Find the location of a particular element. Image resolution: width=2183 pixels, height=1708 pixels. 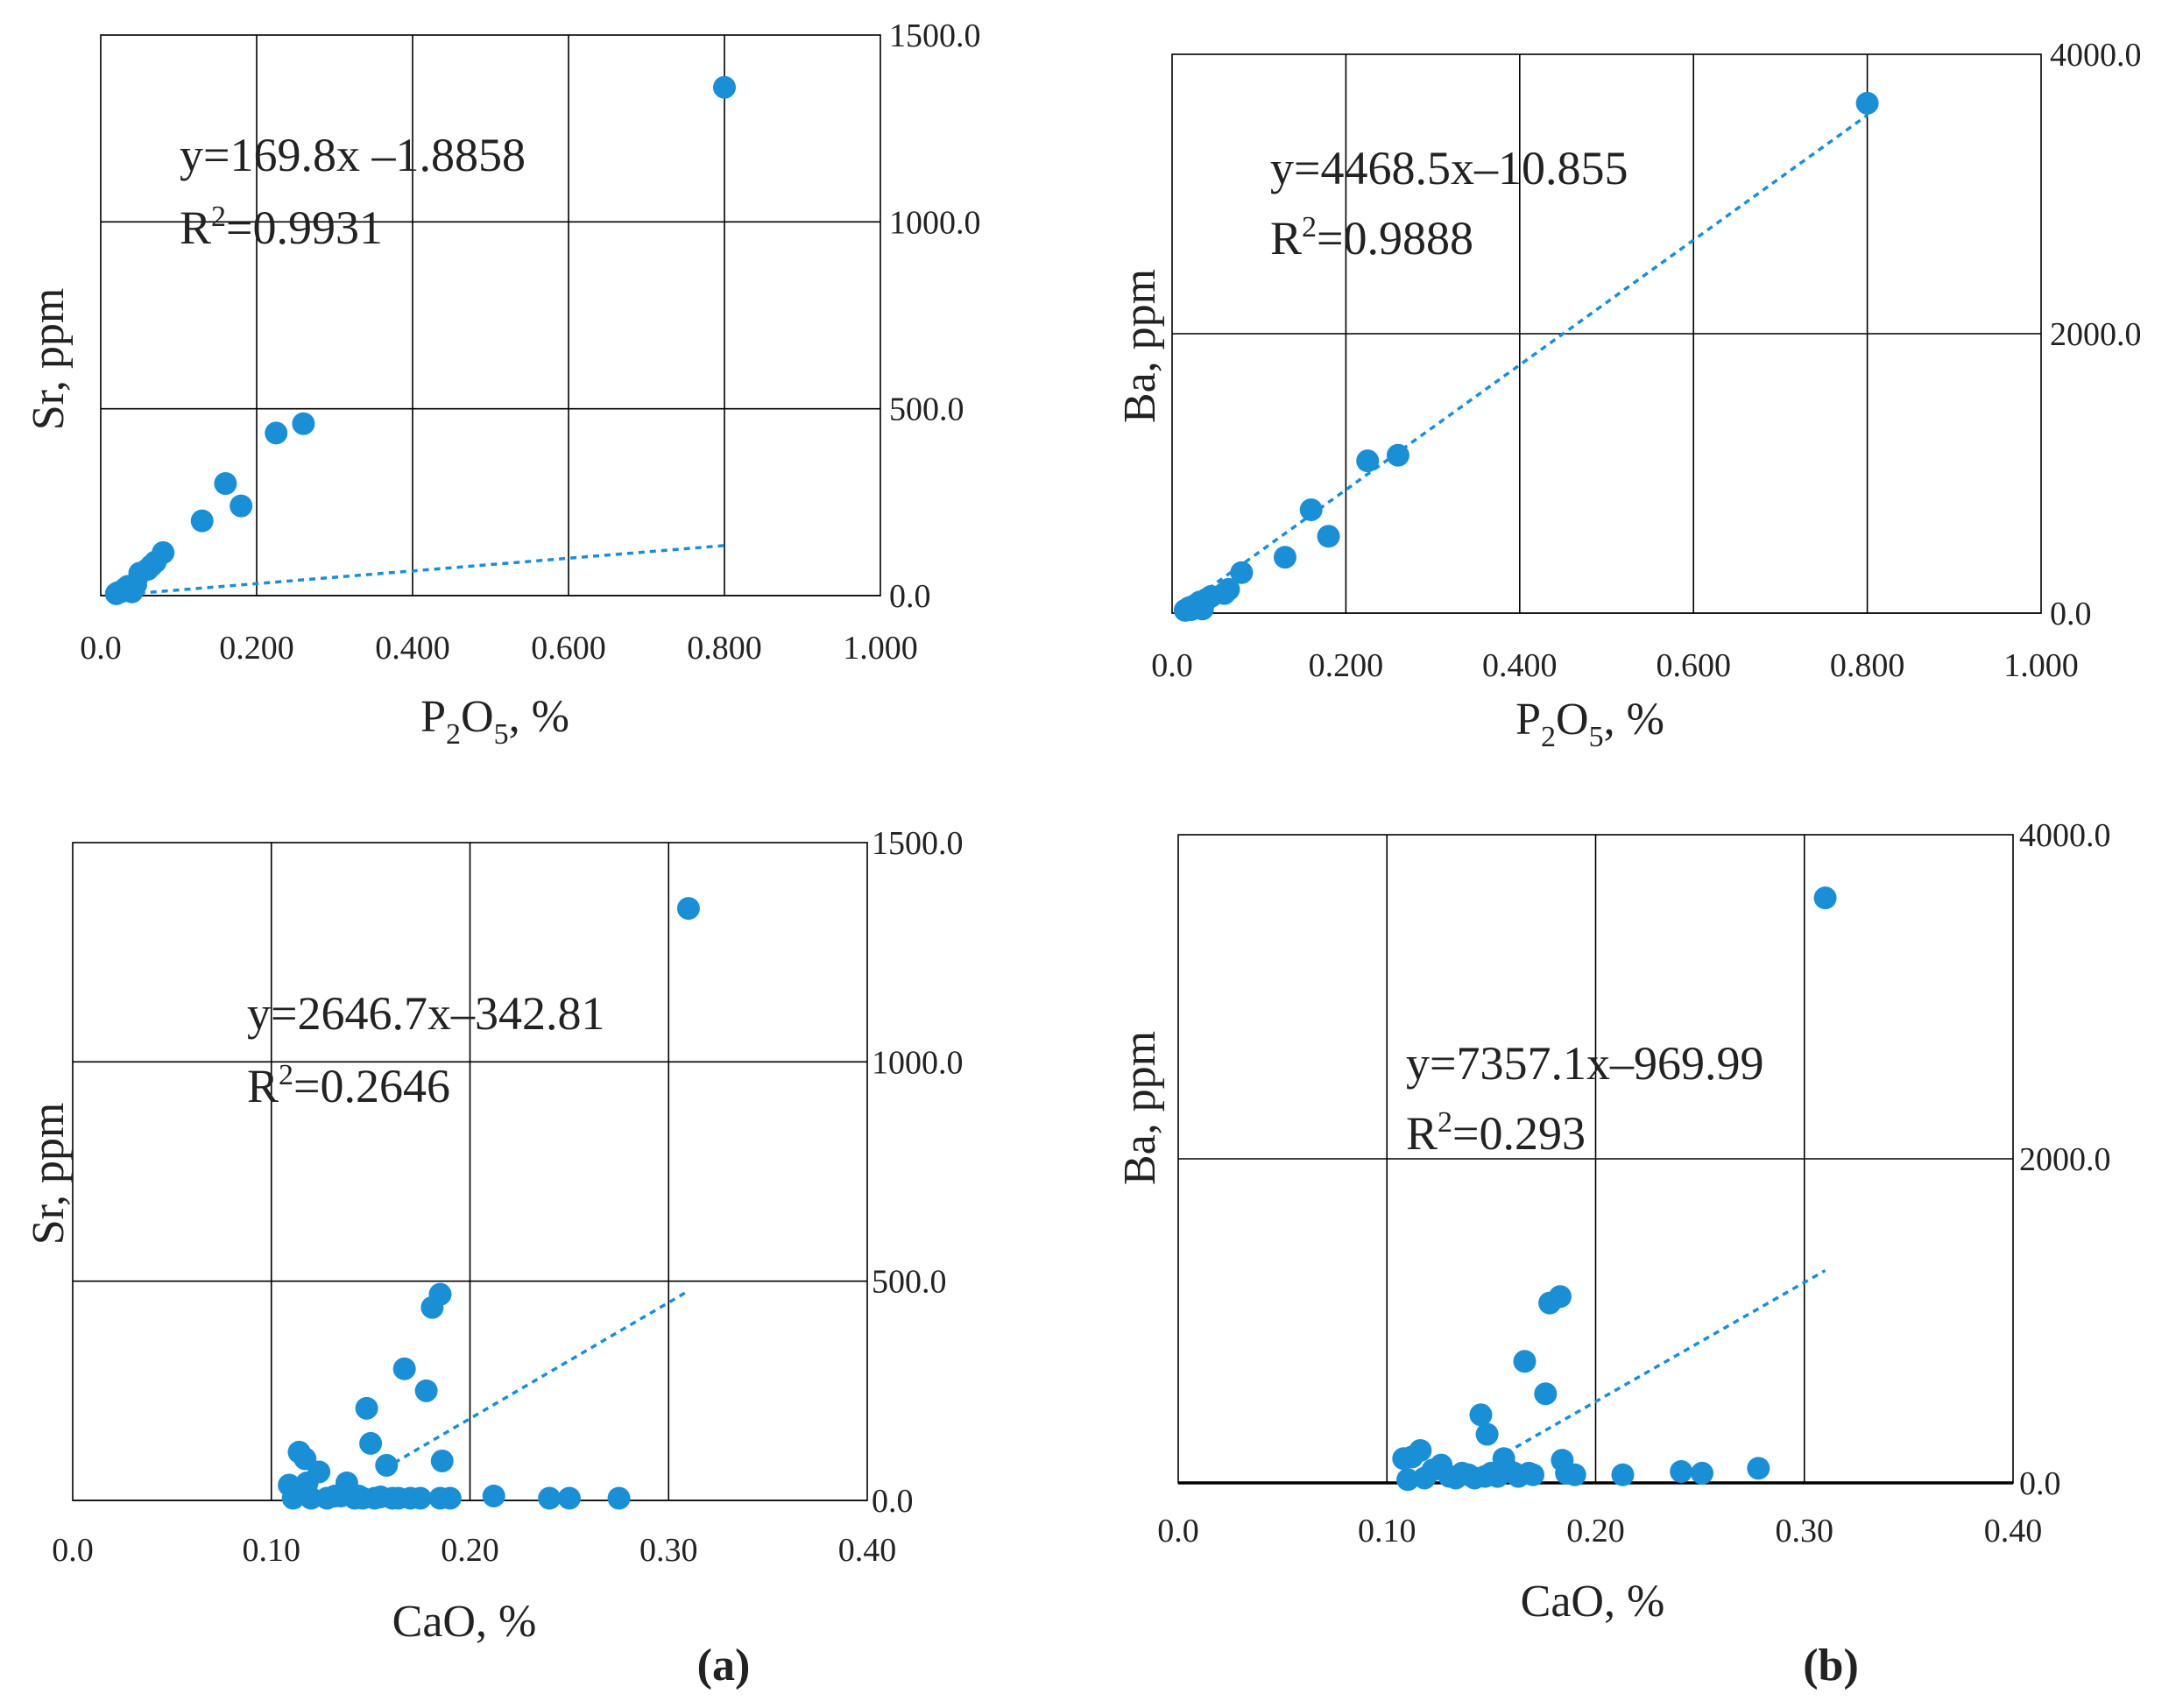

y-tick-label: 1000.0 is located at coordinates (935, 222).